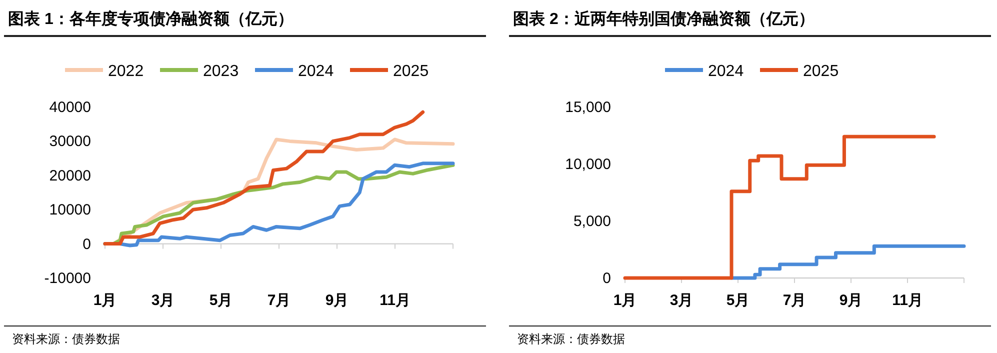  I want to click on y-tick-label: 10000, so click(70, 210).